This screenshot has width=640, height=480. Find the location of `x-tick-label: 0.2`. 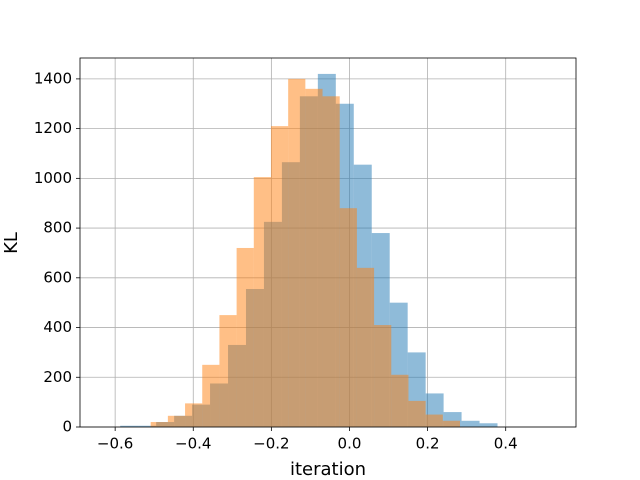

x-tick-label: 0.2 is located at coordinates (428, 444).